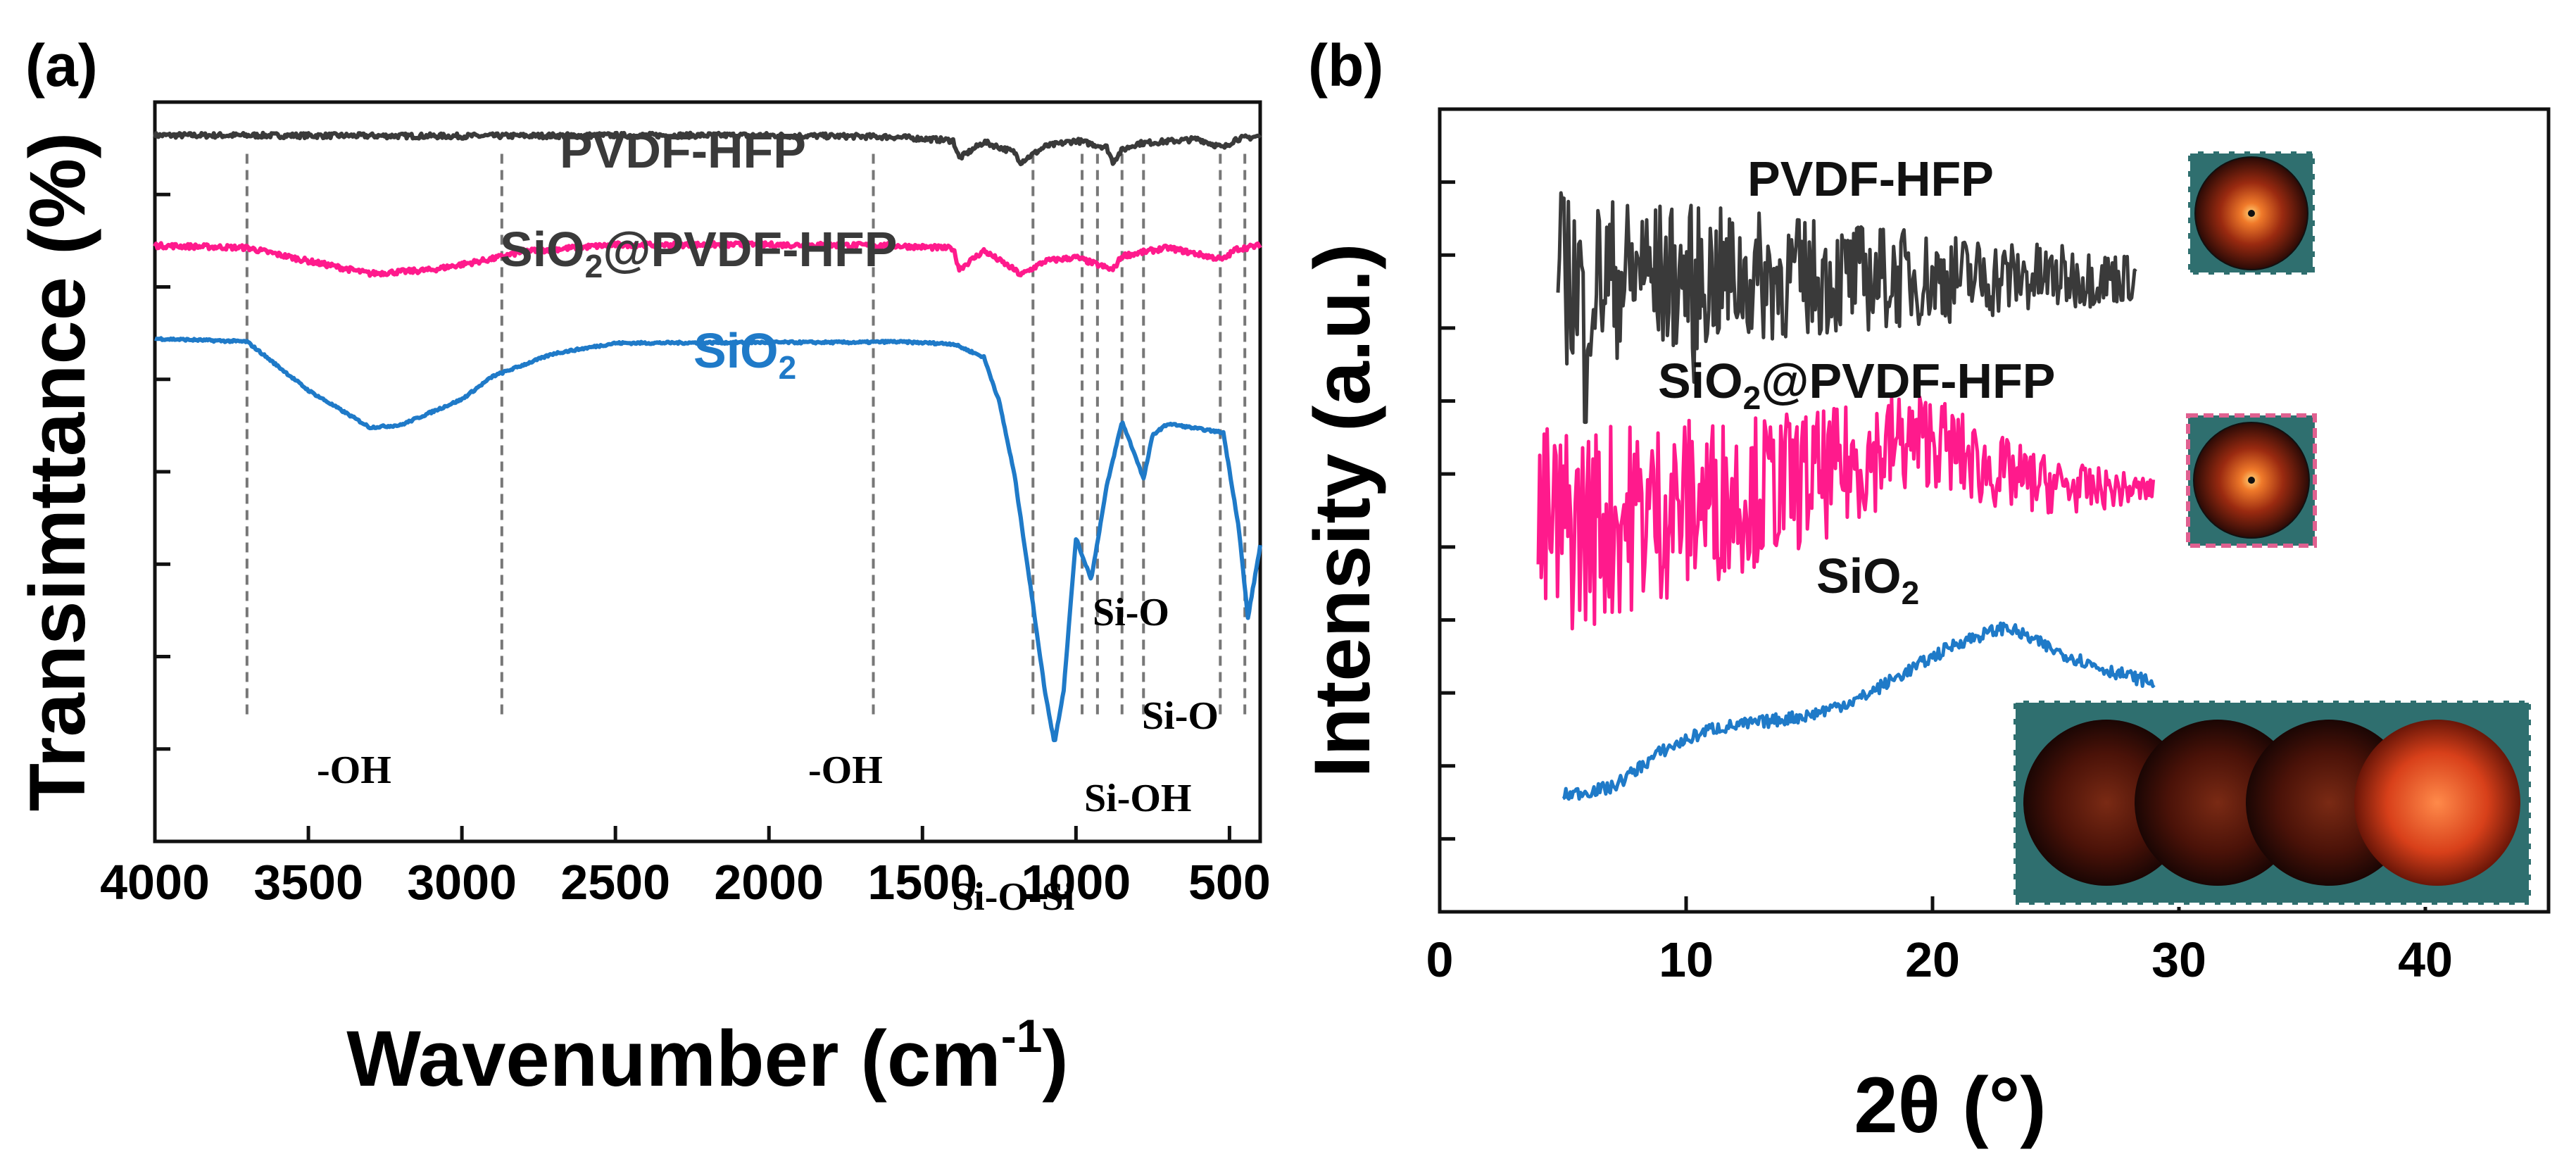 The width and height of the screenshot is (2576, 1166). Describe the element at coordinates (1448, 510) in the screenshot. I see `panel-b-y-ticks` at that location.